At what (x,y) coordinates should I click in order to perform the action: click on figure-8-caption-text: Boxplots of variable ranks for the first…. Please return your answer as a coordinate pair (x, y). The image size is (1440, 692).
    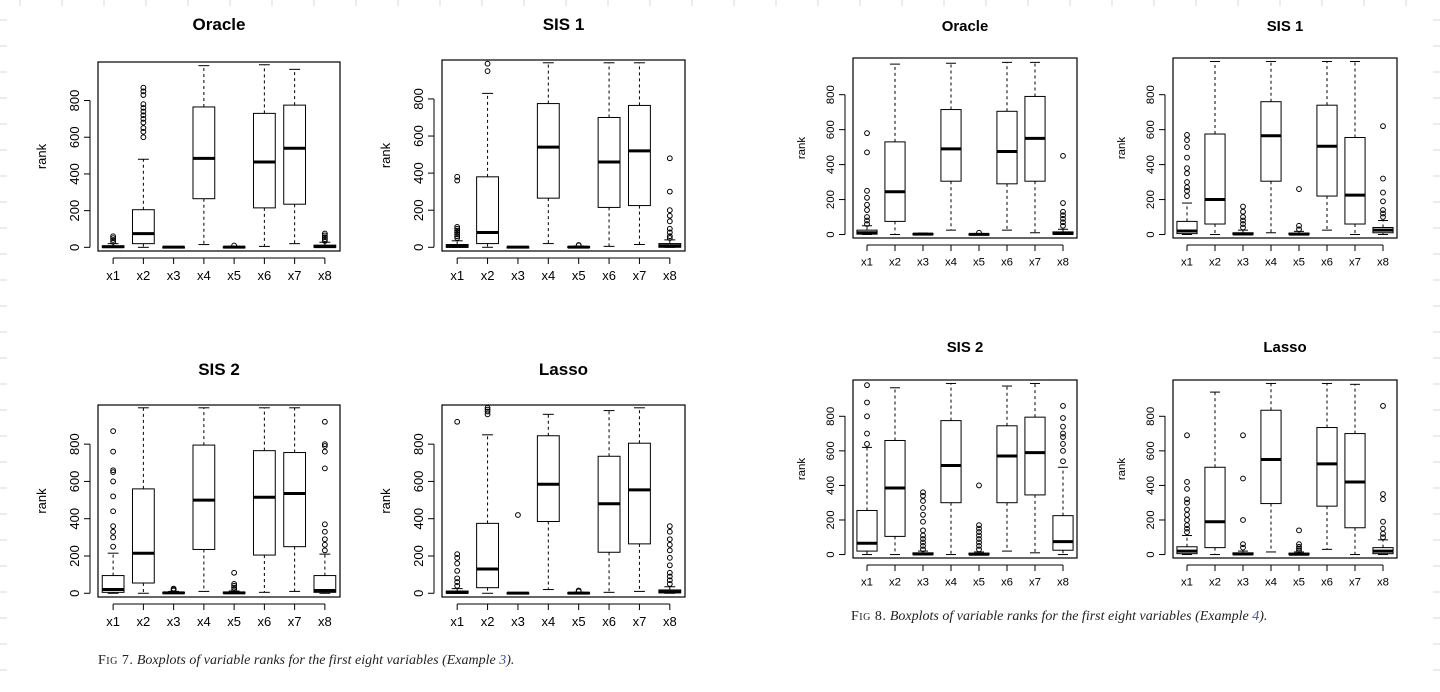
    Looking at the image, I should click on (1071, 616).